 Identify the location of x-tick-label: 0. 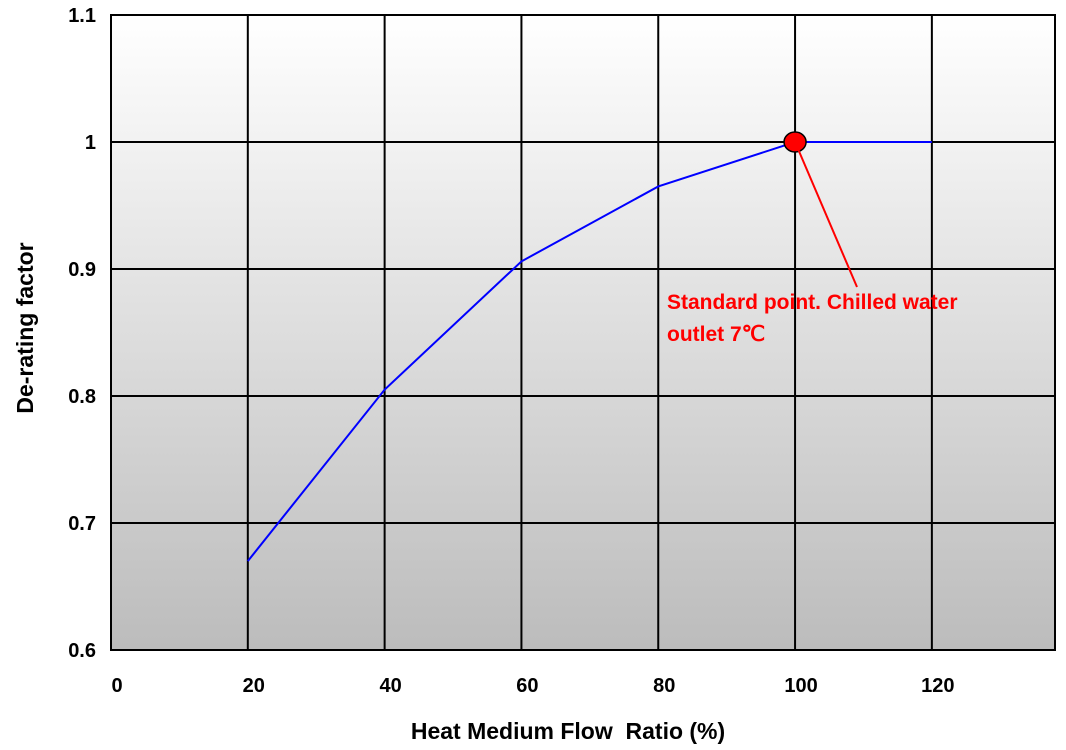
(116, 686).